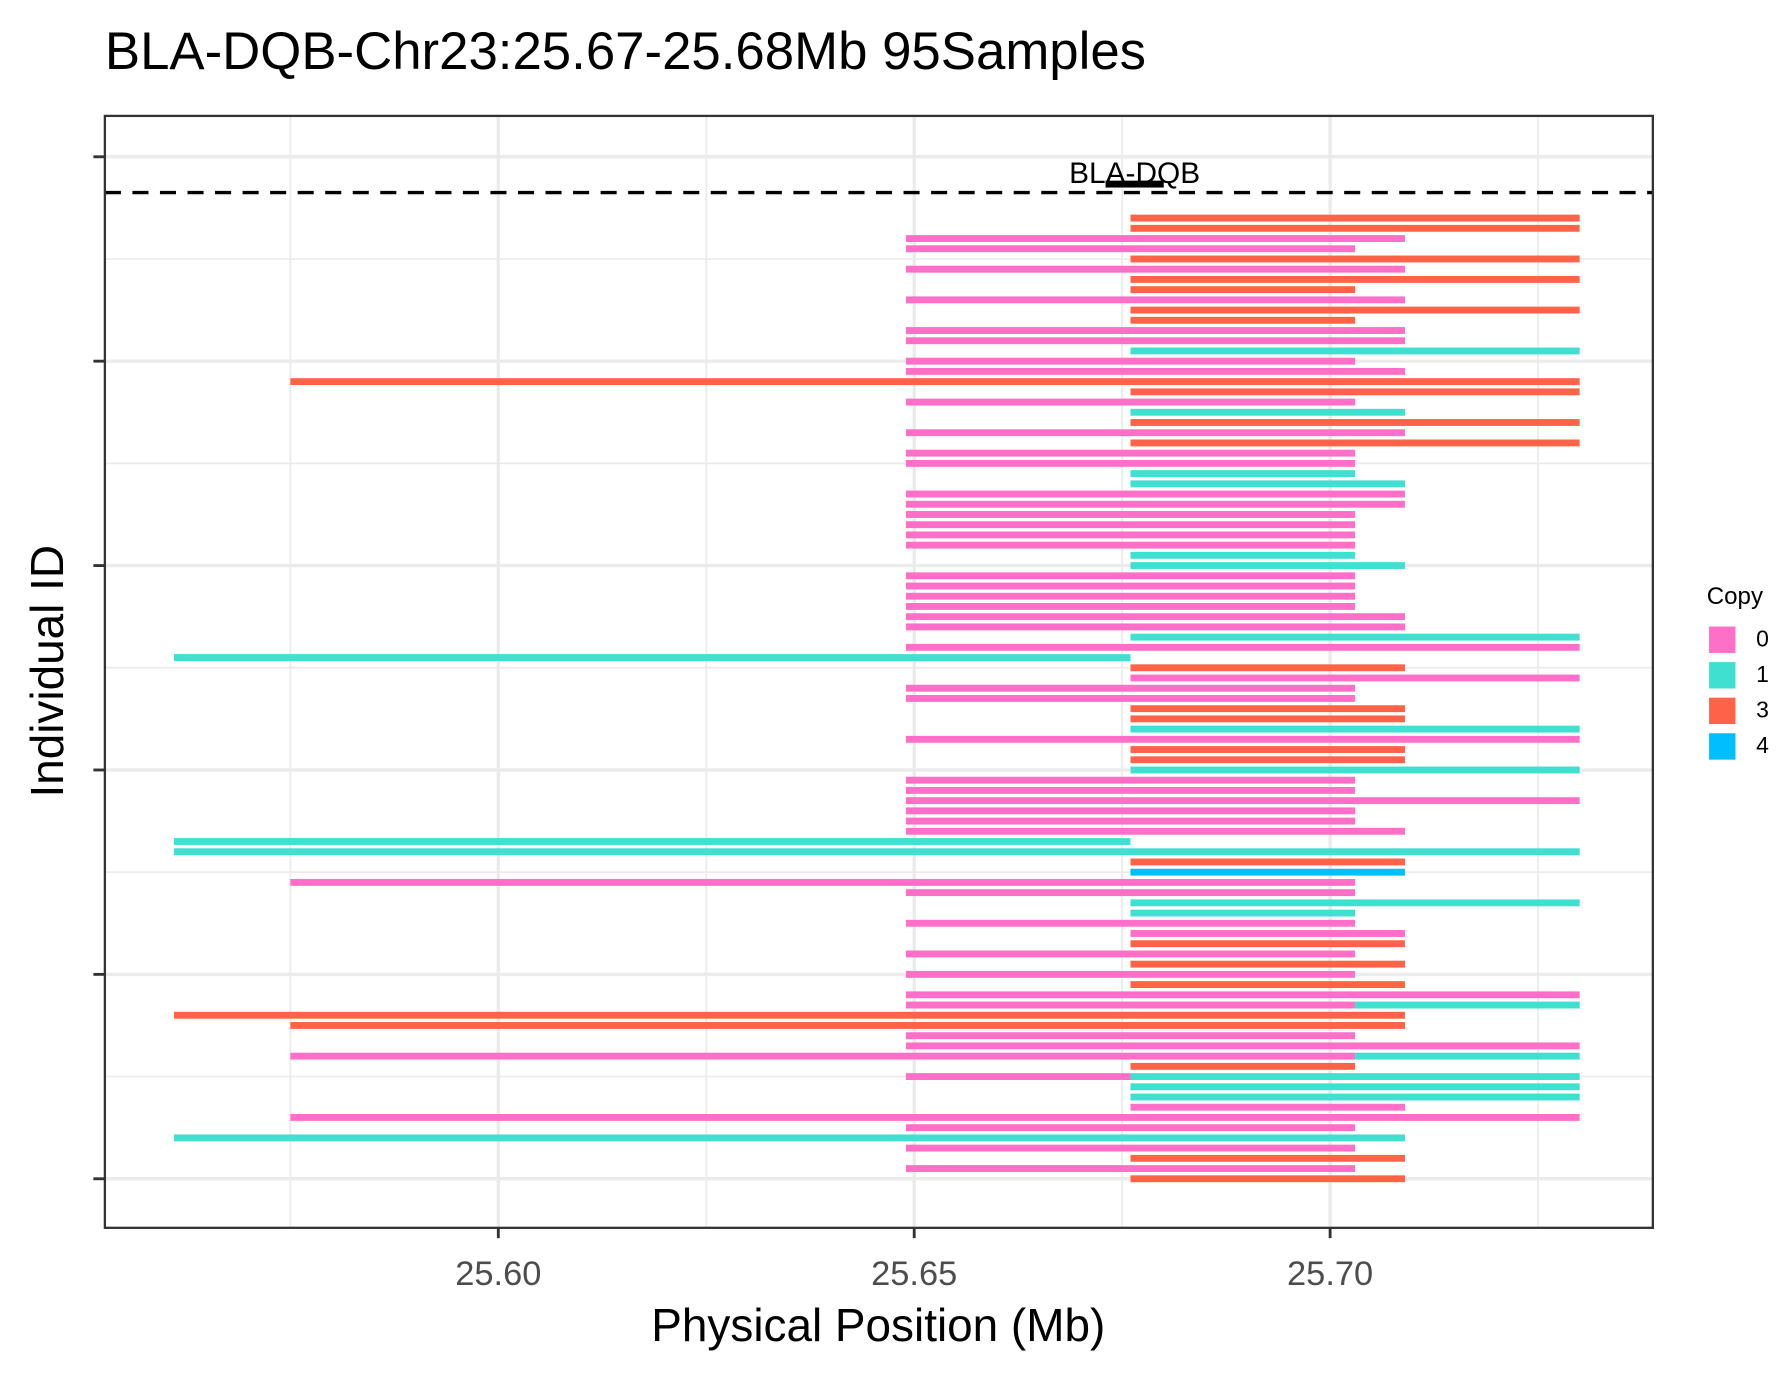 Image resolution: width=1791 pixels, height=1377 pixels. I want to click on legend-label: 0, so click(1762, 638).